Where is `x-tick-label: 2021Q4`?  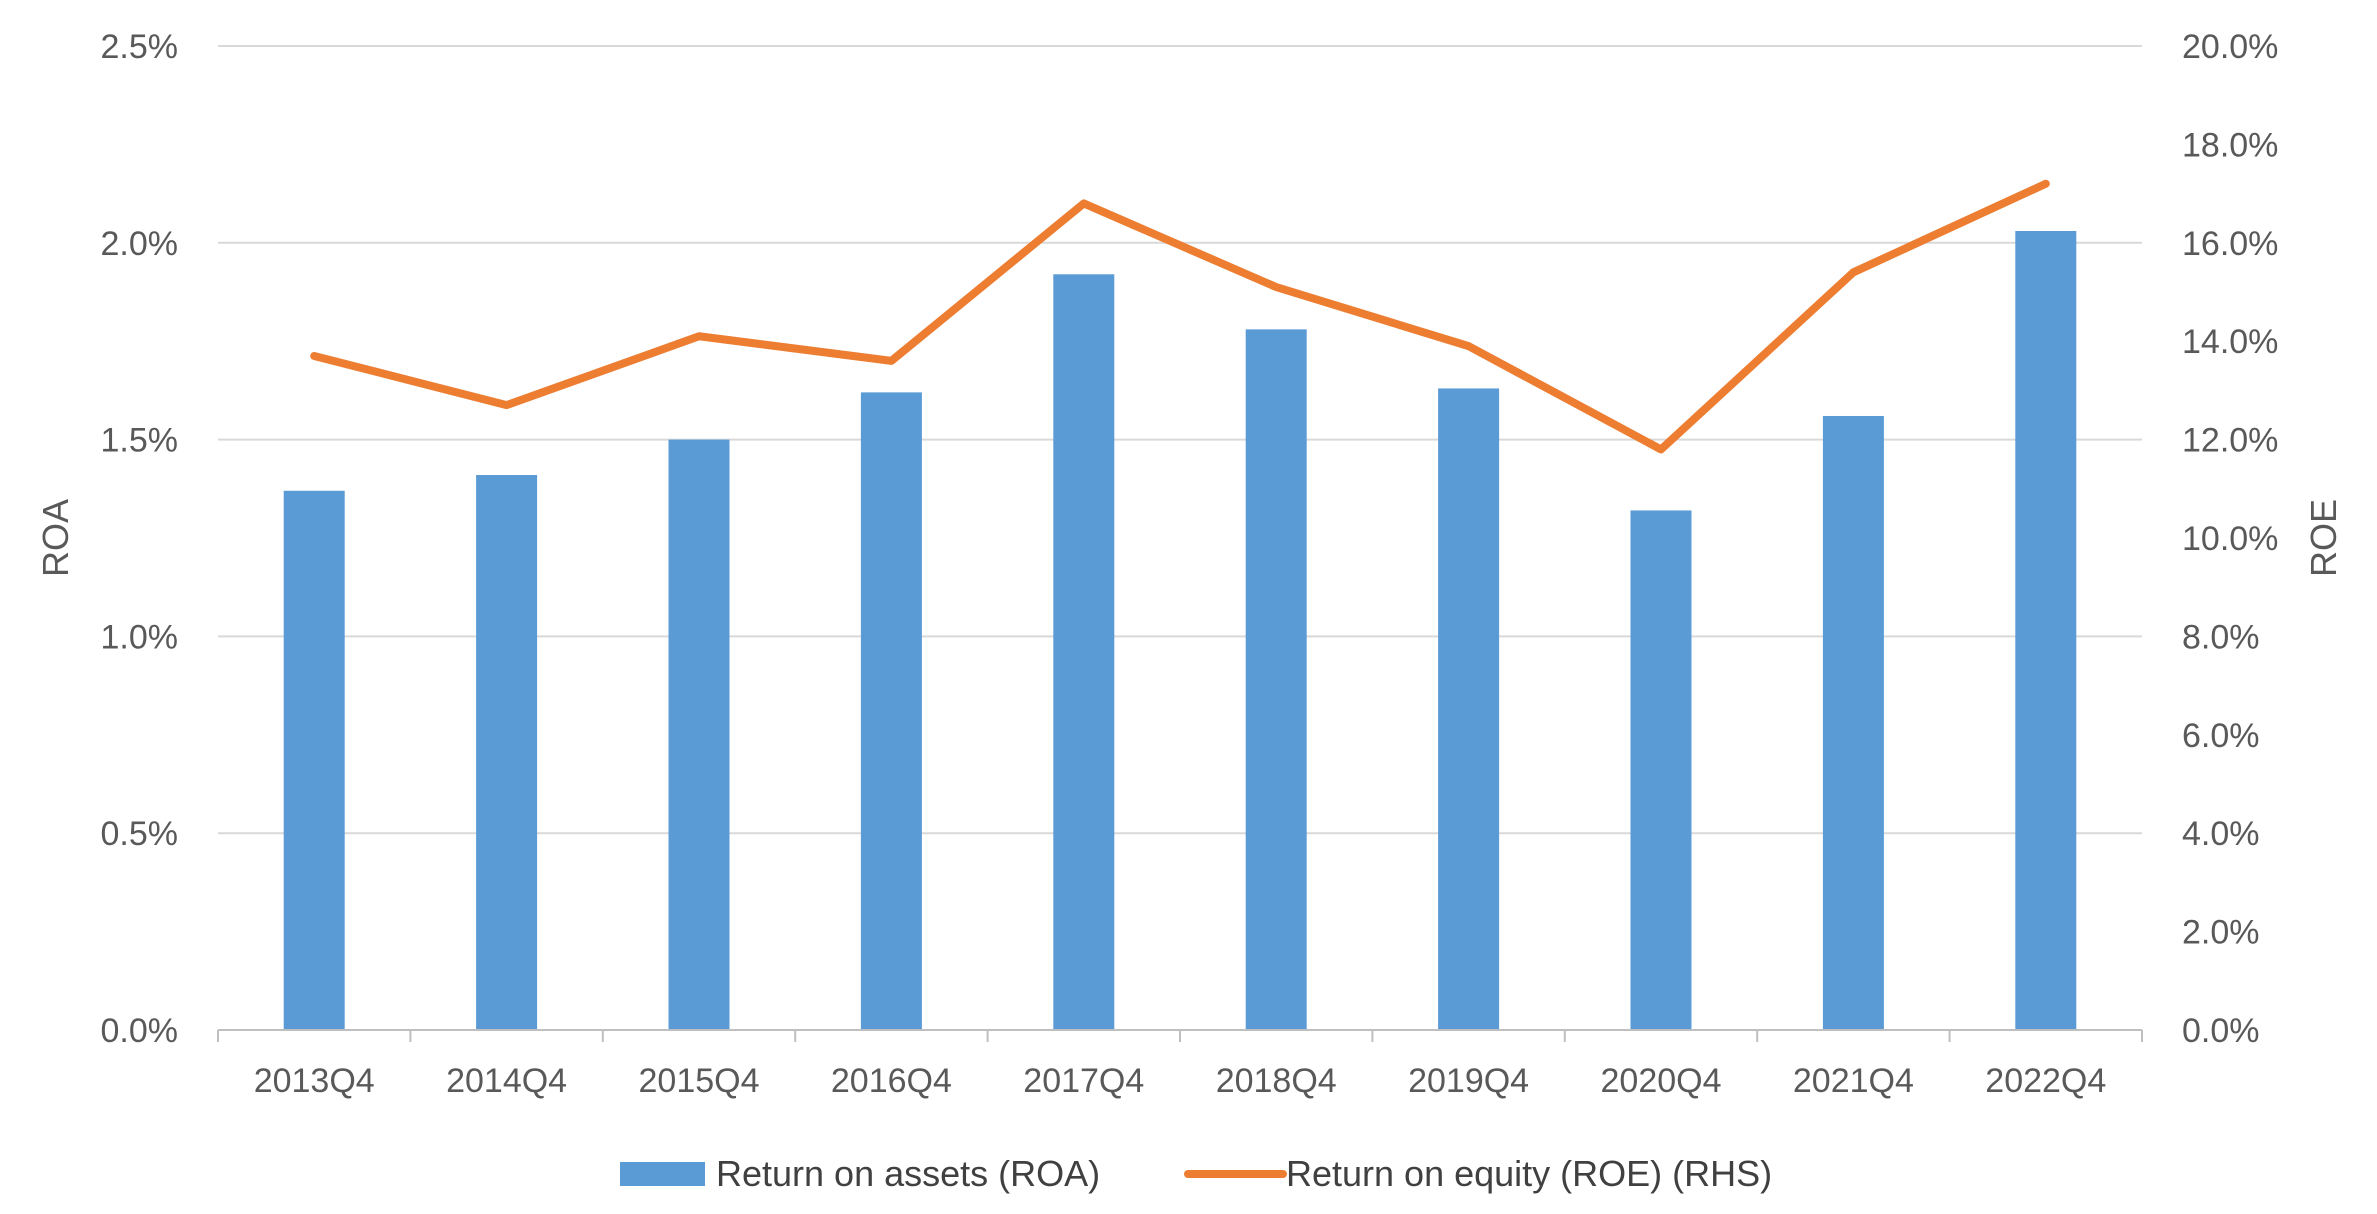
x-tick-label: 2021Q4 is located at coordinates (1853, 1081).